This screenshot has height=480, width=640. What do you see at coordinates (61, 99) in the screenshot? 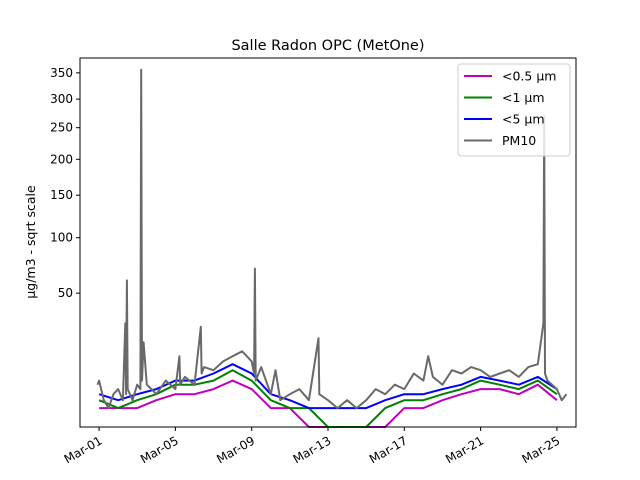
I see `y-tick-label: 300` at bounding box center [61, 99].